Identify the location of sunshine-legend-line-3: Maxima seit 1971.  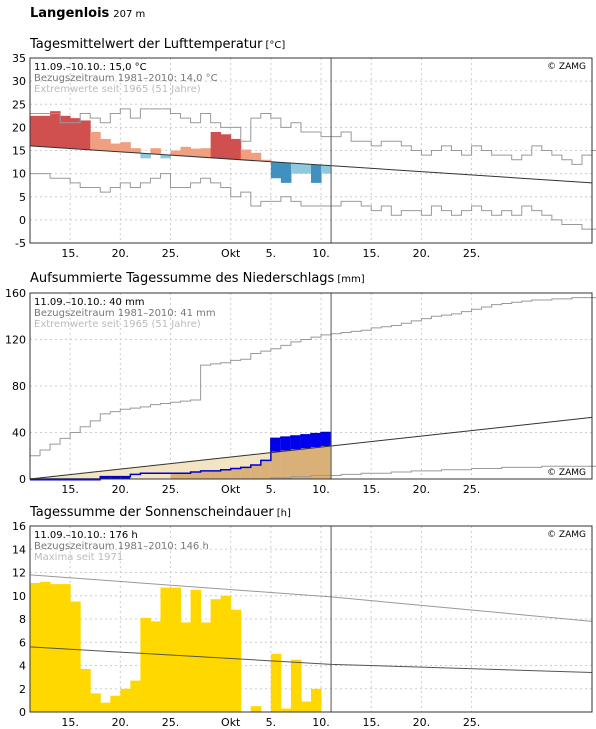
(78, 557).